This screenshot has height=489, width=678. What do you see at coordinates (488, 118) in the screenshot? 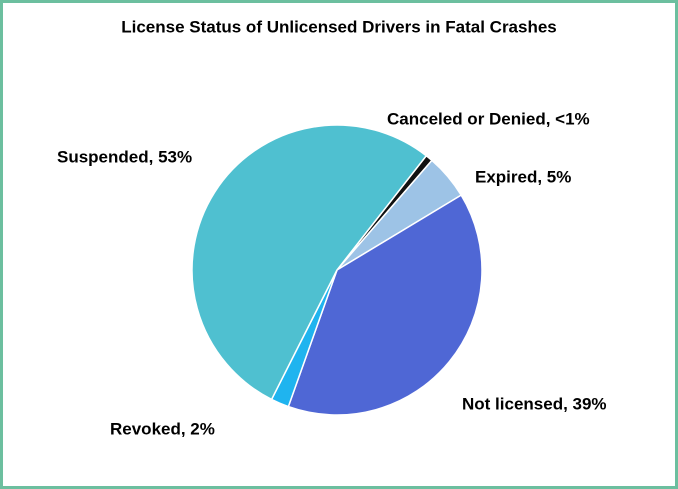
I see `data-label: Canceled or Denied, <1%` at bounding box center [488, 118].